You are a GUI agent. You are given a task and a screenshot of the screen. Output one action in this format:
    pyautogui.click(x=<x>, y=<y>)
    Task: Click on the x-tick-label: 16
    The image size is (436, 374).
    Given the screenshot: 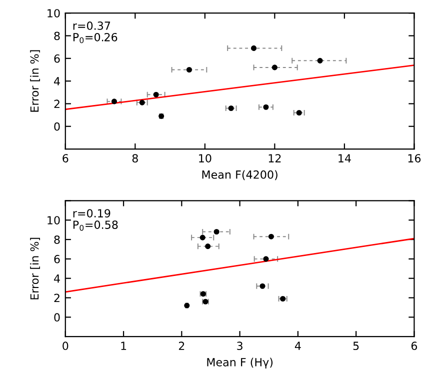 What is the action you would take?
    pyautogui.click(x=414, y=158)
    